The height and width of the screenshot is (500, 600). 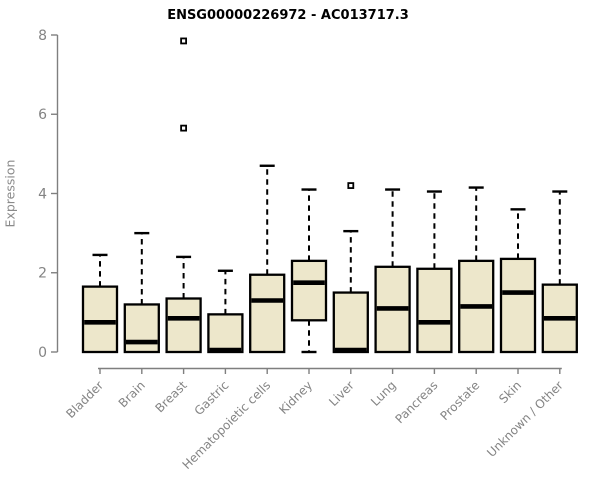 I want to click on box-group-kidney, so click(x=309, y=271).